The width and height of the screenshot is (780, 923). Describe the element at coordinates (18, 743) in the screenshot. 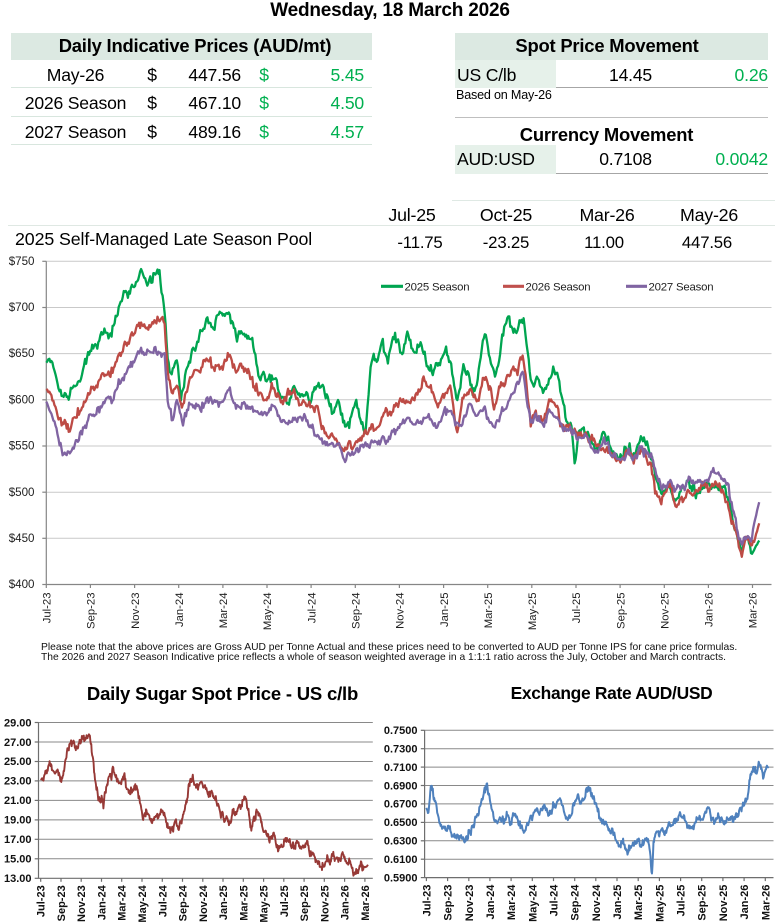

I see `svg-text: 27.00` at that location.